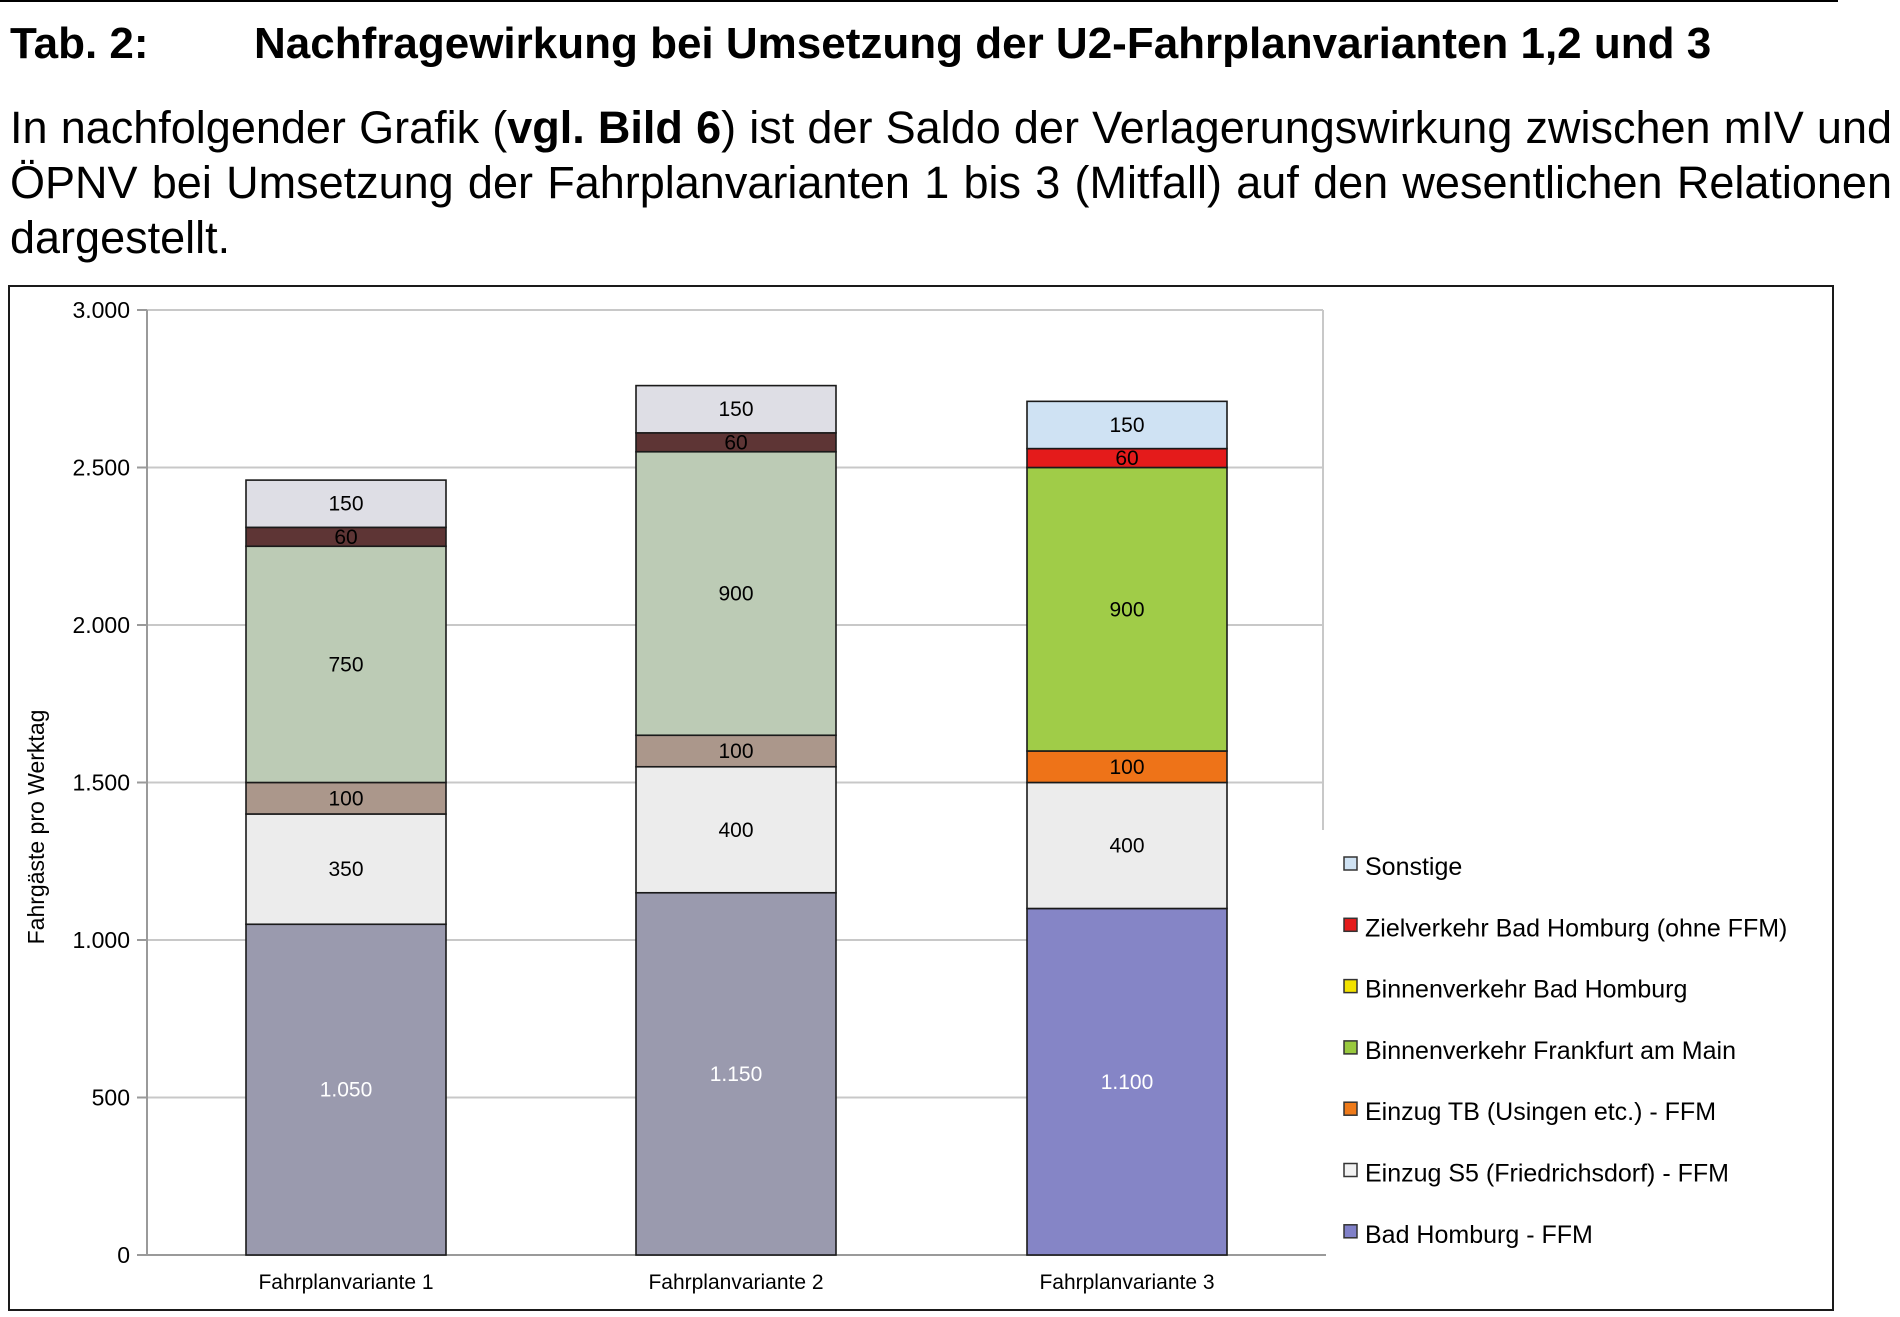 This screenshot has height=1317, width=1900. I want to click on legend-label: Zielverkehr Bad Homburg (ohne FFM), so click(1576, 928).